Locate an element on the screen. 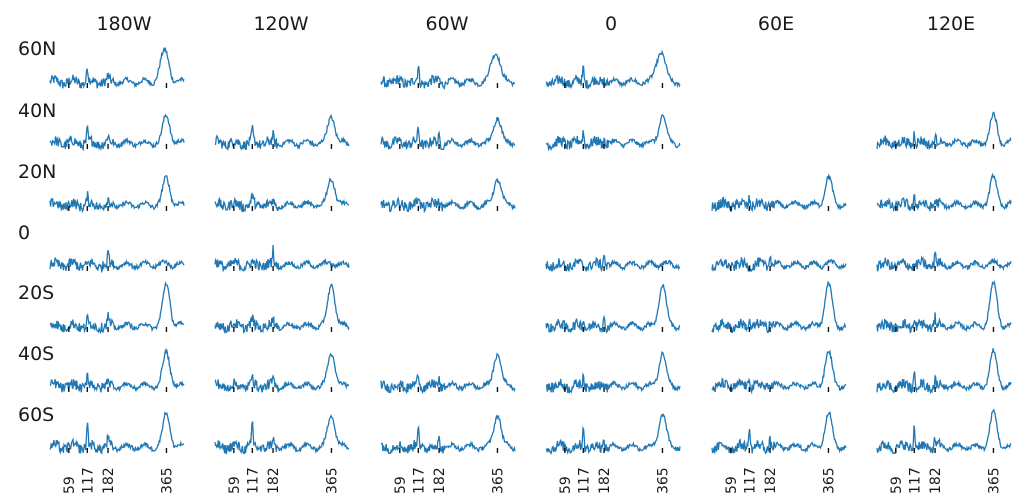 The height and width of the screenshot is (498, 1014). column-label: 60W is located at coordinates (447, 24).